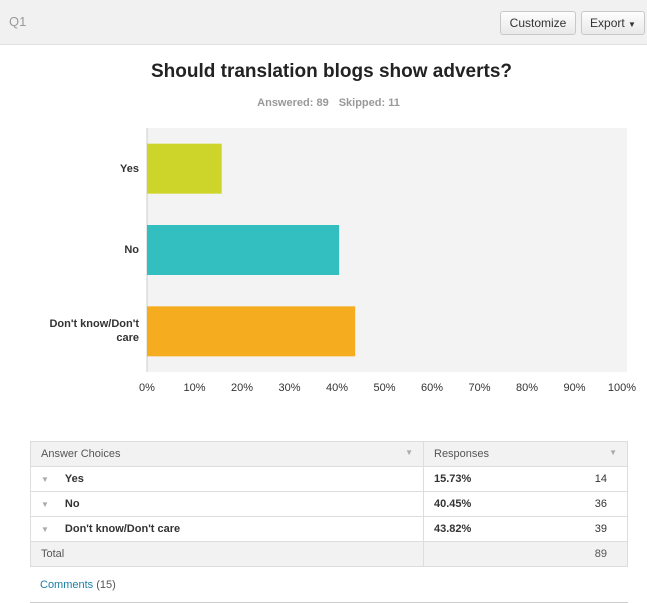 The height and width of the screenshot is (603, 647). What do you see at coordinates (227, 454) in the screenshot?
I see `header-cell: Answer Choices ▼` at bounding box center [227, 454].